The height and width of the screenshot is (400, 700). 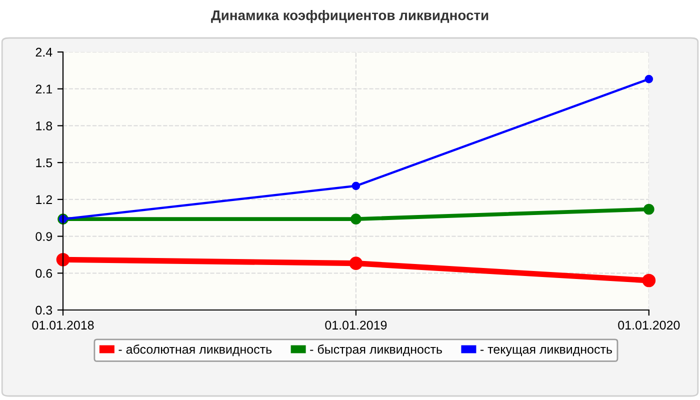 I want to click on y-tick-label: 1.5, so click(x=44, y=163).